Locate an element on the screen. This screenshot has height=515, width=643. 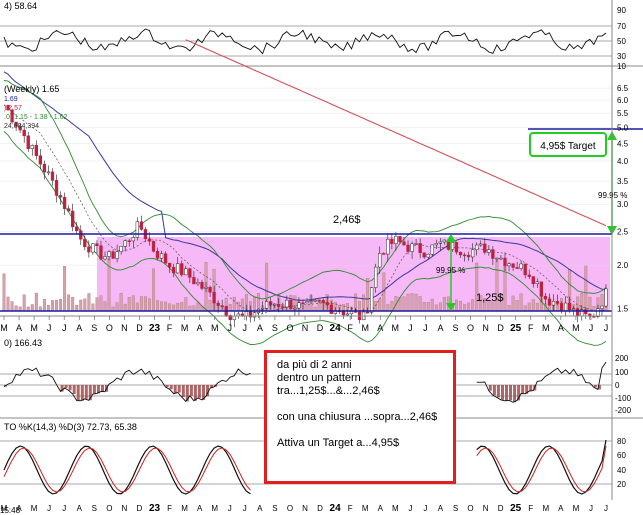
legend-line-3: .0) 1.15 - 1.38 - 1.62 is located at coordinates (36, 117).